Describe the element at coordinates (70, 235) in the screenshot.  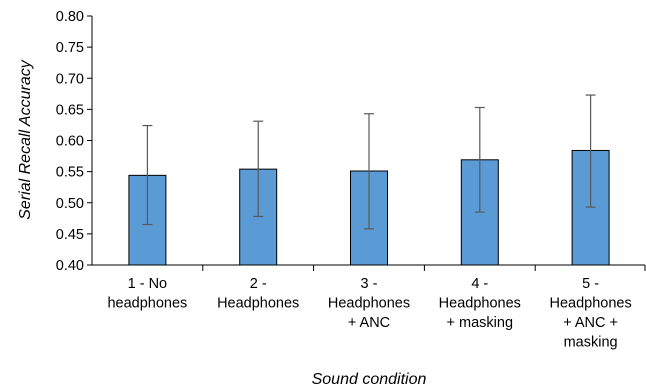
I see `y-tick-label: 0.45` at that location.